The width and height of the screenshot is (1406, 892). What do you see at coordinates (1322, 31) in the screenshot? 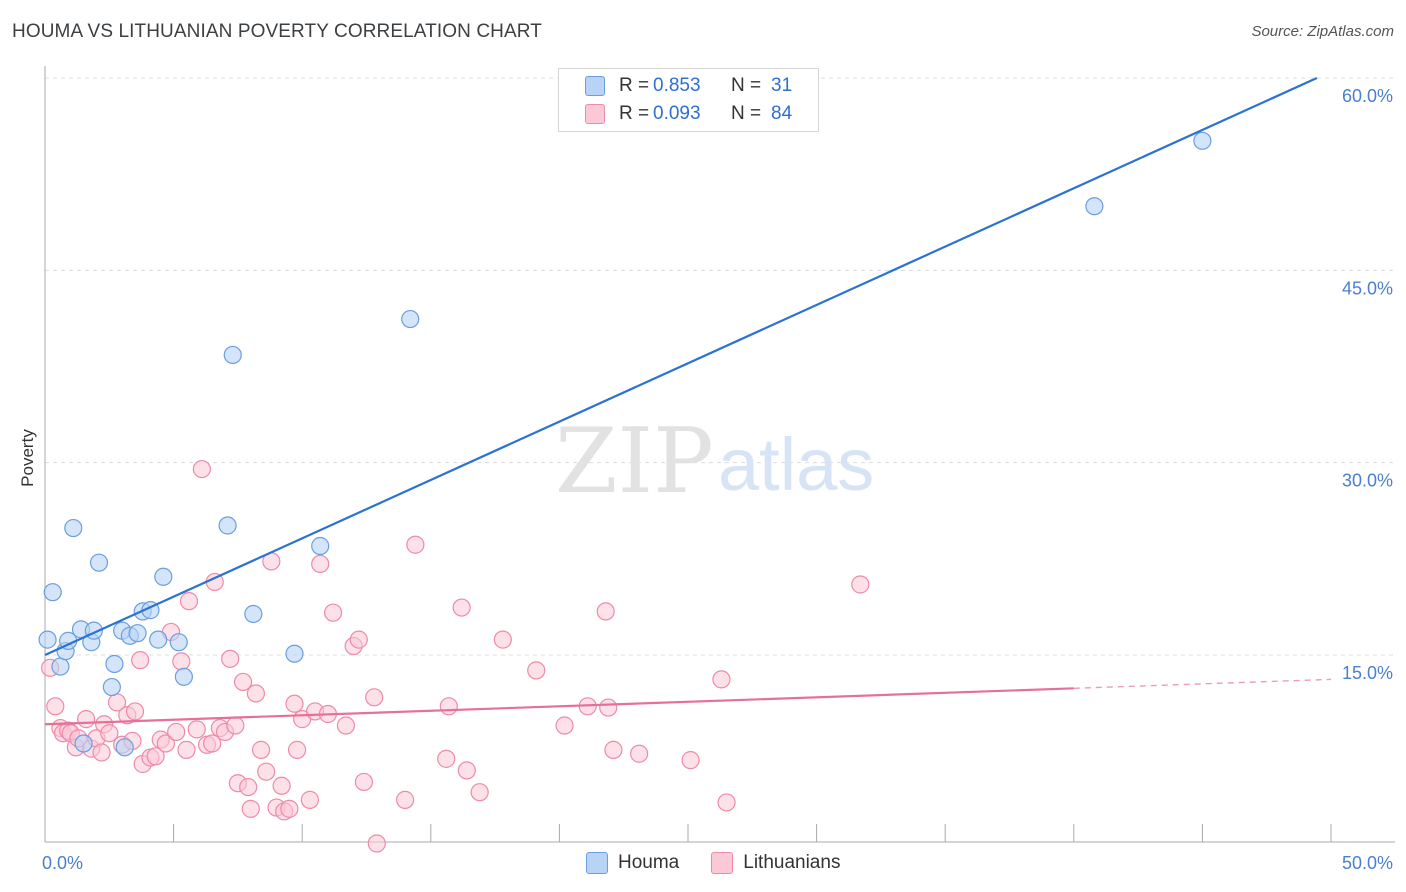
I see `source-label: Source: ZipAtlas.com` at bounding box center [1322, 31].